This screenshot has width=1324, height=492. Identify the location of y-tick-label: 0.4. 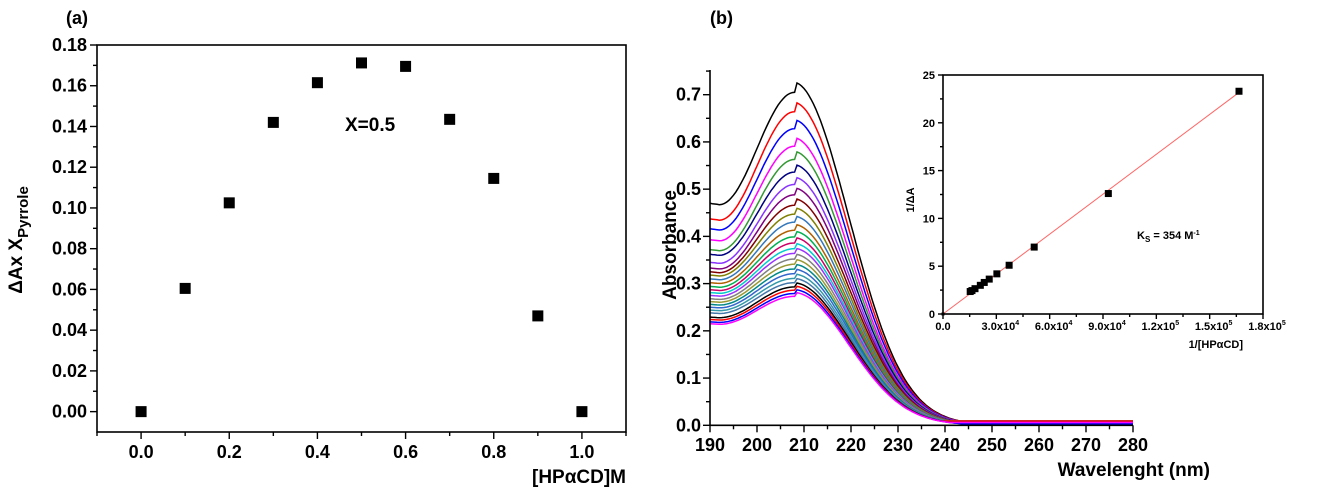
(688, 236).